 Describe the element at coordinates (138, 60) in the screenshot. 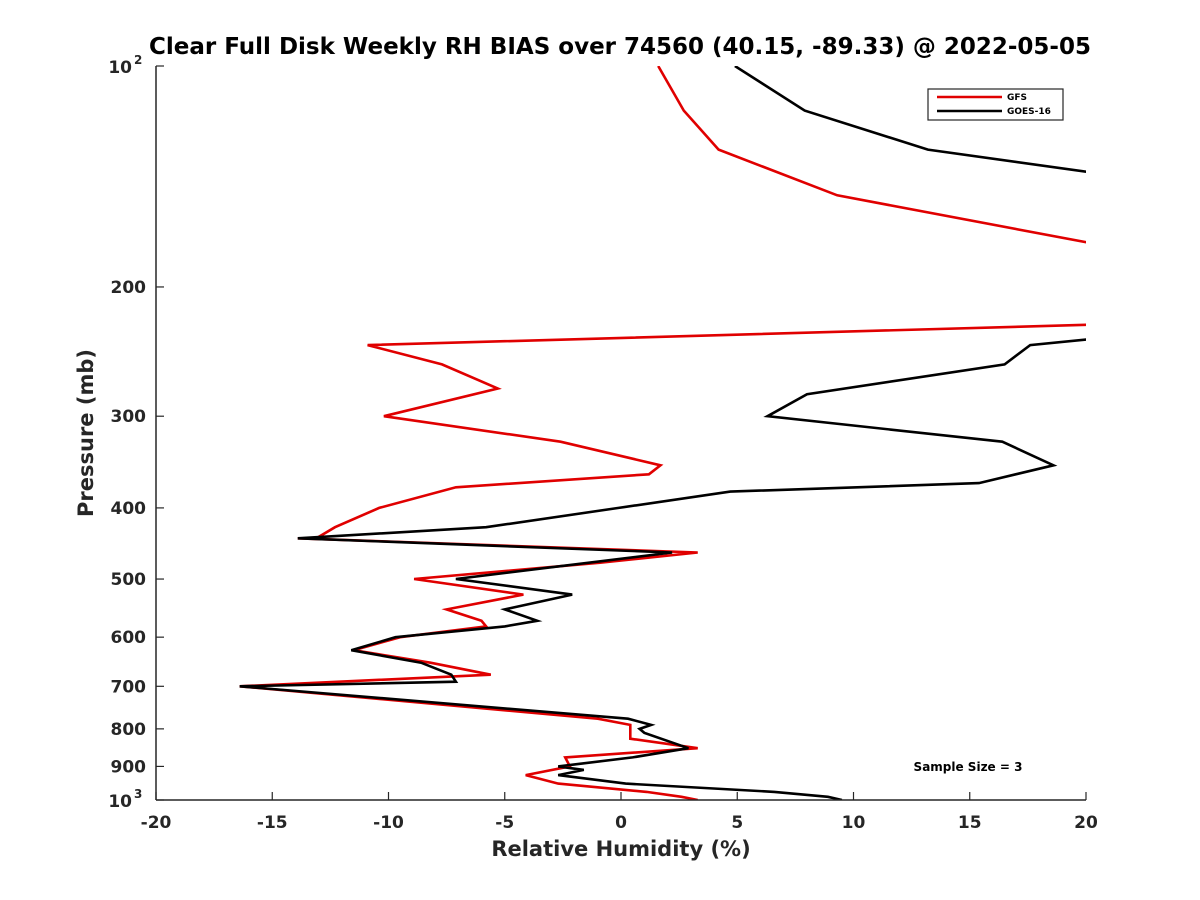

I see `y-tick-exponent: 2` at that location.